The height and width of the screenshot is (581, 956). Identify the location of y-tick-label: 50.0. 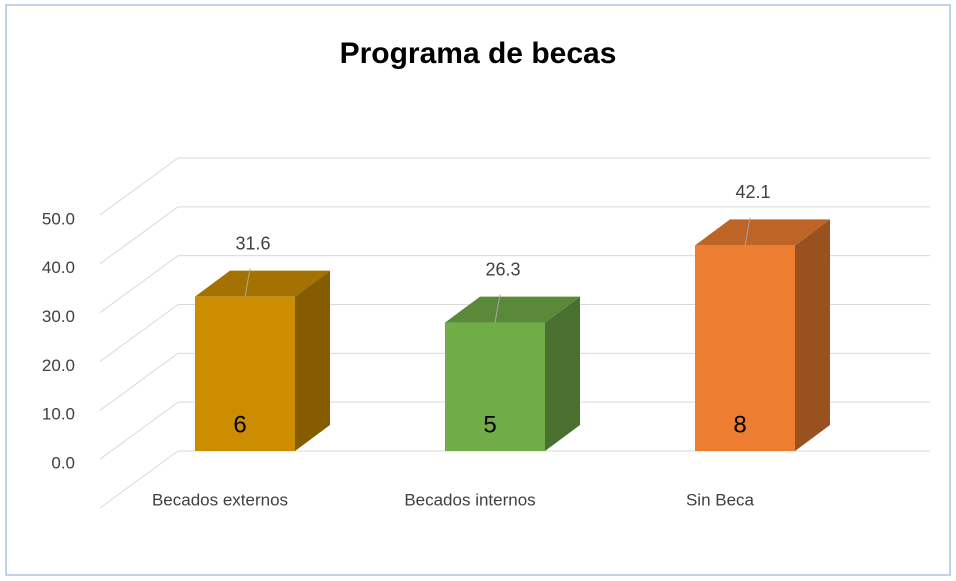
(58, 218).